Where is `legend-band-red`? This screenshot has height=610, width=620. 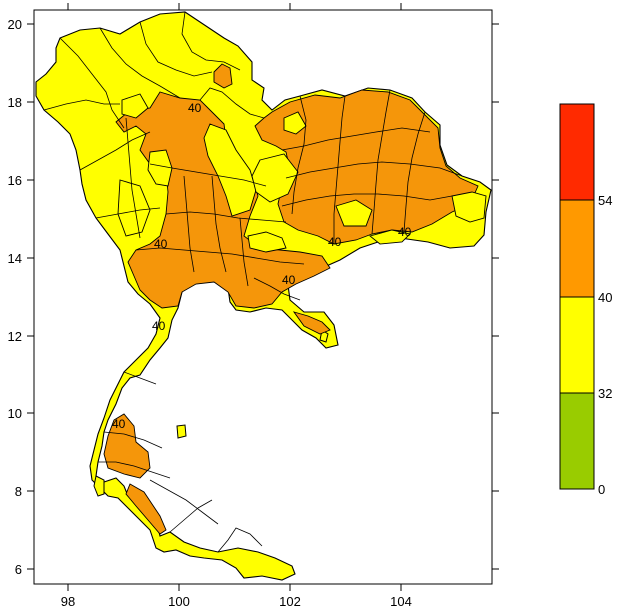
legend-band-red is located at coordinates (577, 152).